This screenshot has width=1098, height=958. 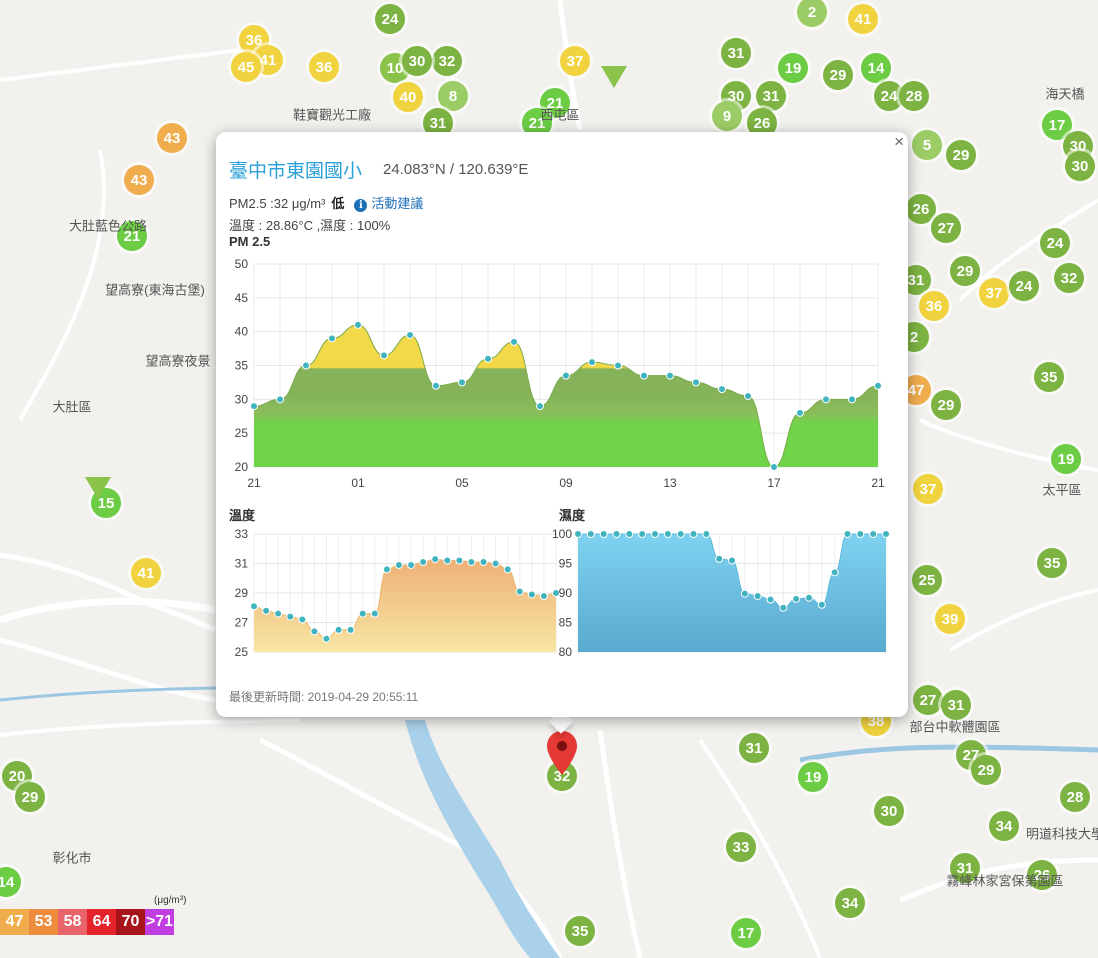 What do you see at coordinates (72, 407) in the screenshot?
I see `place-label: 大肚區` at bounding box center [72, 407].